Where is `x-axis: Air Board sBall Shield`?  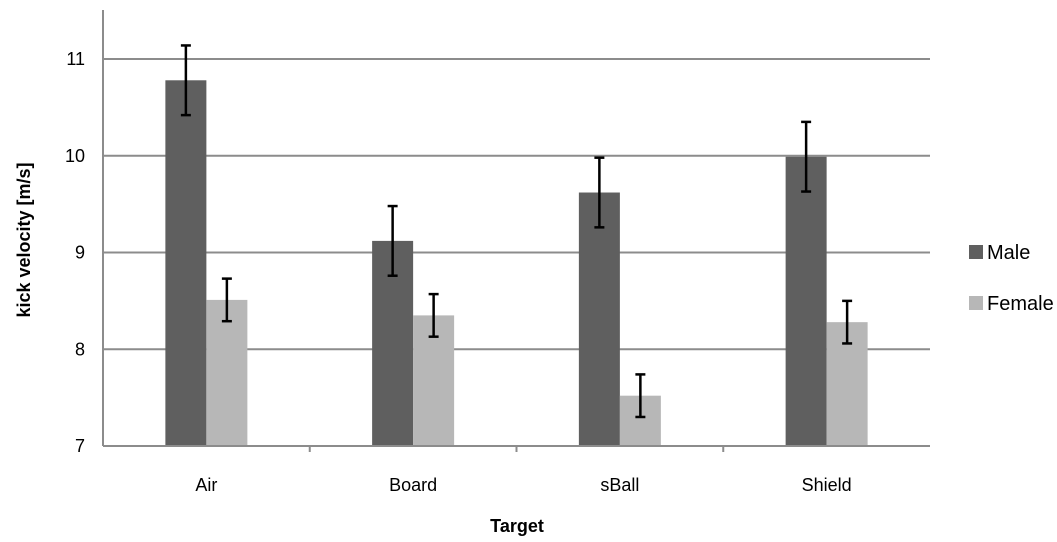 x-axis: Air Board sBall Shield is located at coordinates (516, 470).